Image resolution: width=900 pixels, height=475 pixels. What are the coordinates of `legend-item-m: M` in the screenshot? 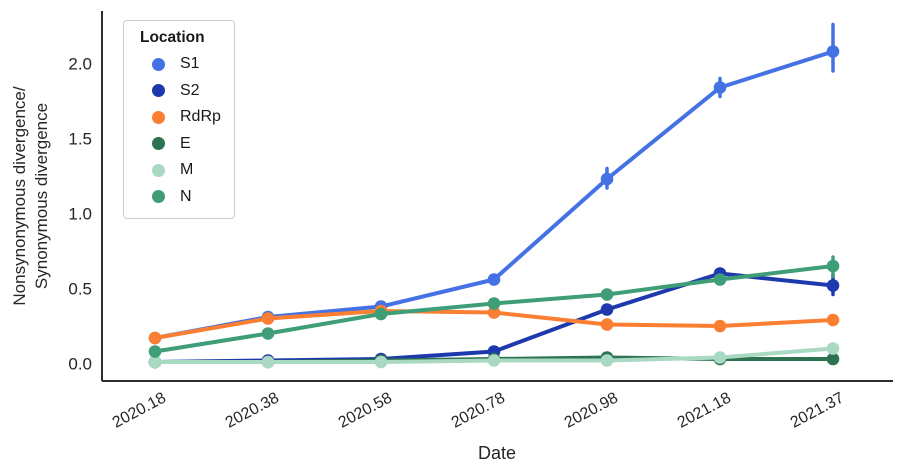 It's located at (179, 170).